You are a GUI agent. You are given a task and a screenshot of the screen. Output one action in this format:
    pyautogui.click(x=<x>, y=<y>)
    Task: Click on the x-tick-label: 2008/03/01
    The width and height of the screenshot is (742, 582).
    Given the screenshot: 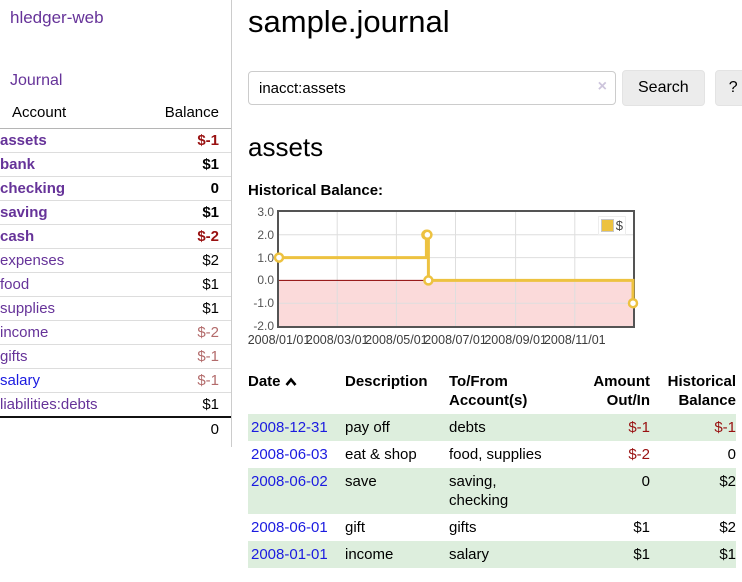 What is the action you would take?
    pyautogui.click(x=337, y=340)
    